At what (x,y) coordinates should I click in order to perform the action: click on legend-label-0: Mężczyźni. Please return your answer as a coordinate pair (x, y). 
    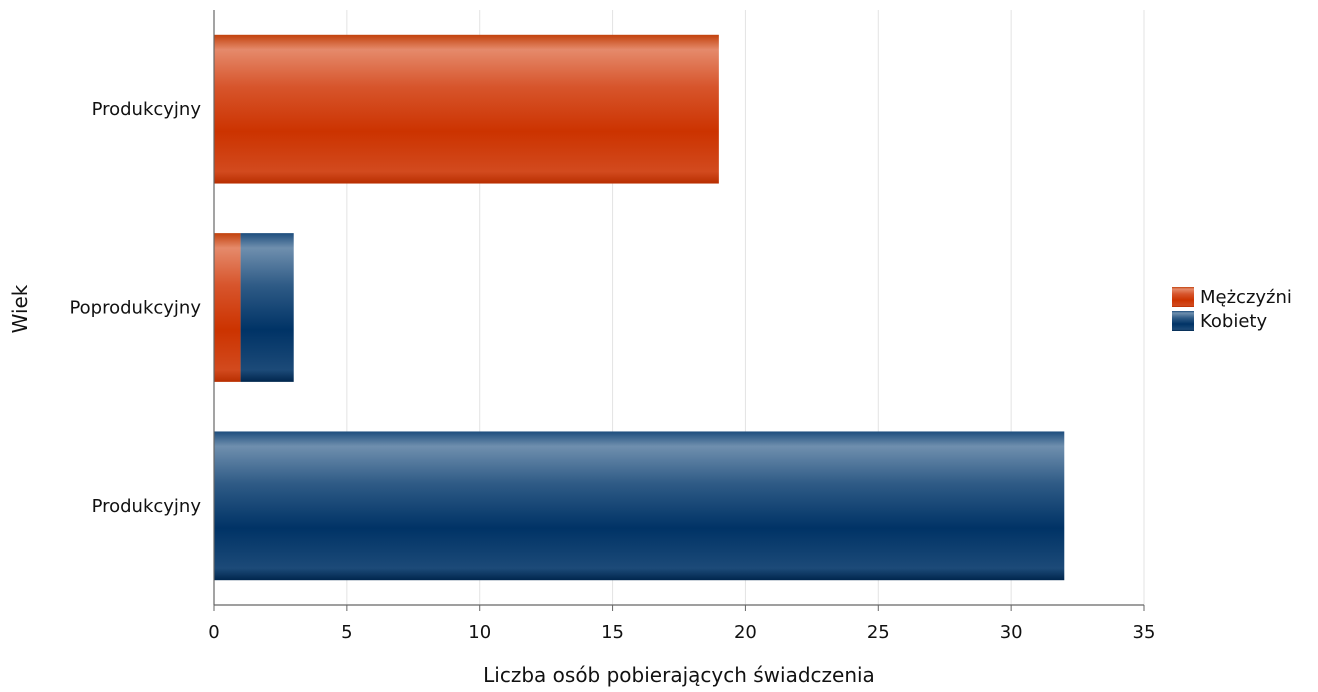
    Looking at the image, I should click on (1246, 297).